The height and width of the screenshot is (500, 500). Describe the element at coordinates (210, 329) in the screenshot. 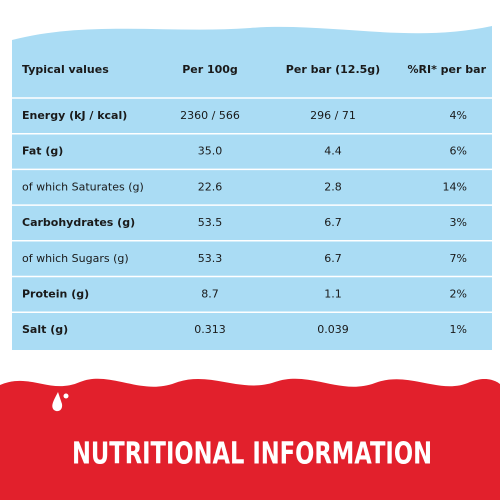

I see `cell: 0.313` at that location.